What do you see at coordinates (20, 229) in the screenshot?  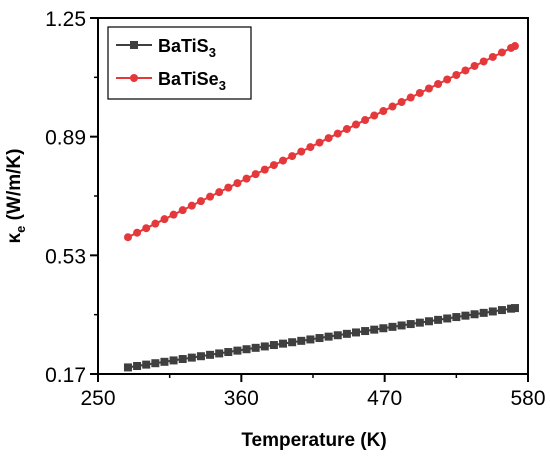 I see `y-axis-title-sub: e` at bounding box center [20, 229].